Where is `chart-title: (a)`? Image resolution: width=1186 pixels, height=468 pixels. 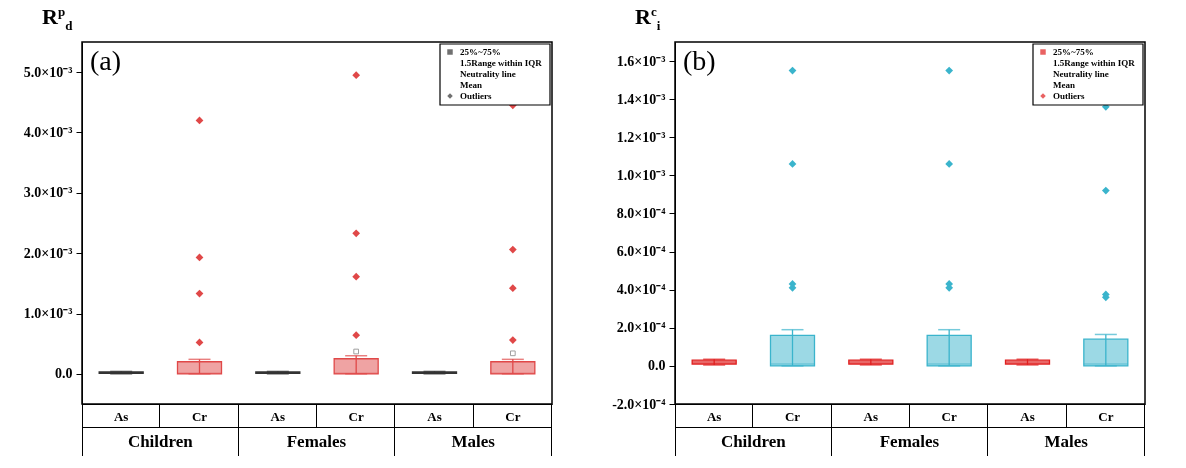 chart-title: (a) is located at coordinates (106, 60).